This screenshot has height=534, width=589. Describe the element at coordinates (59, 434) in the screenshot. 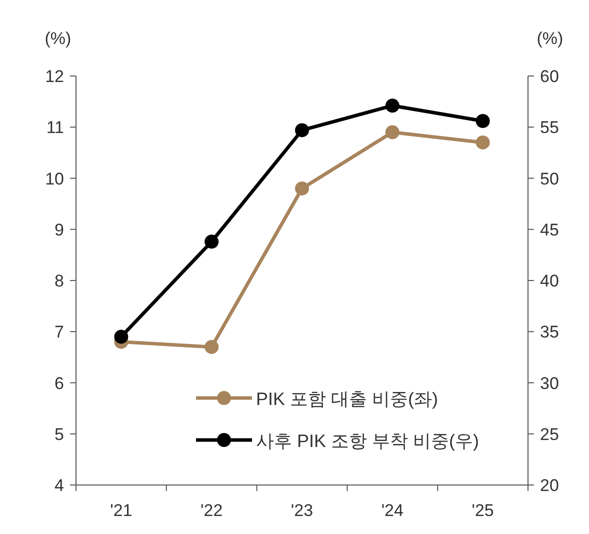

I see `y-tick-label: 5` at that location.